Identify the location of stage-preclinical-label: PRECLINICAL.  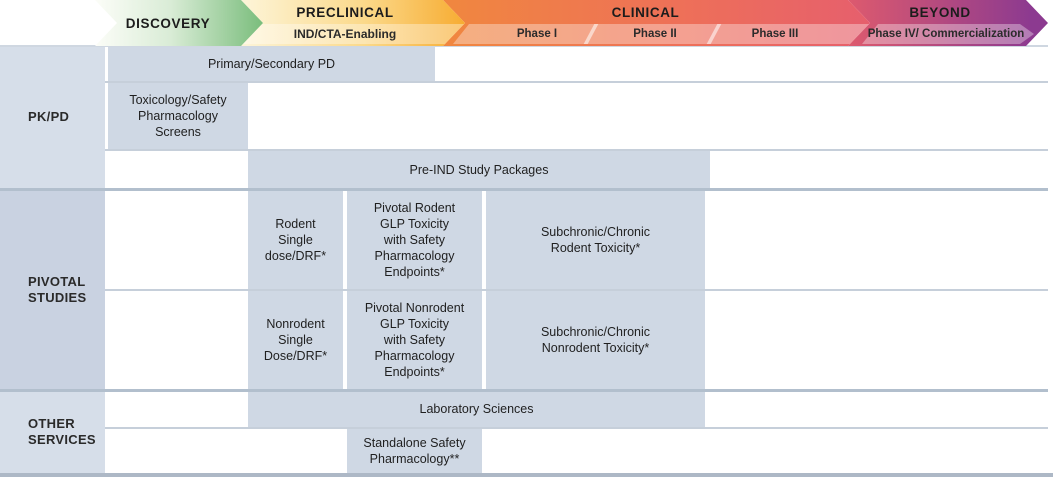
(345, 12).